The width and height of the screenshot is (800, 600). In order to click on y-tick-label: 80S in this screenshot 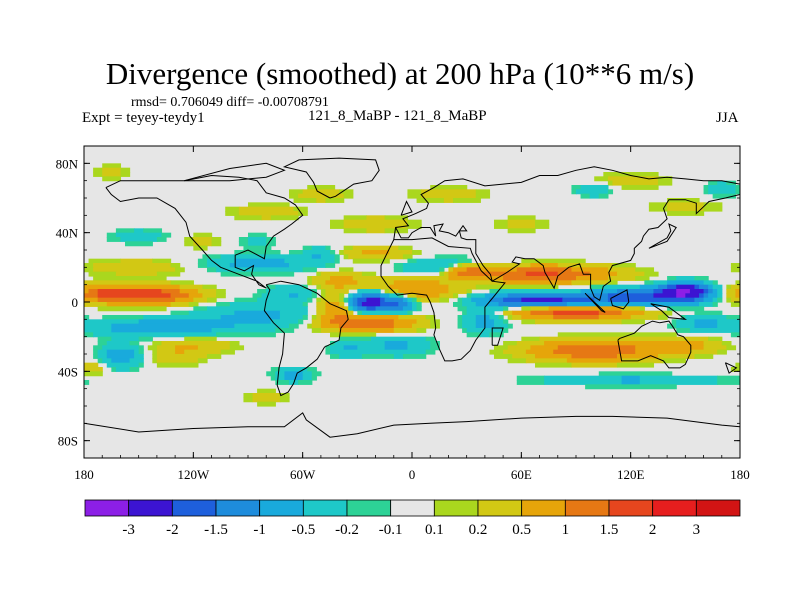, I will do `click(68, 441)`.